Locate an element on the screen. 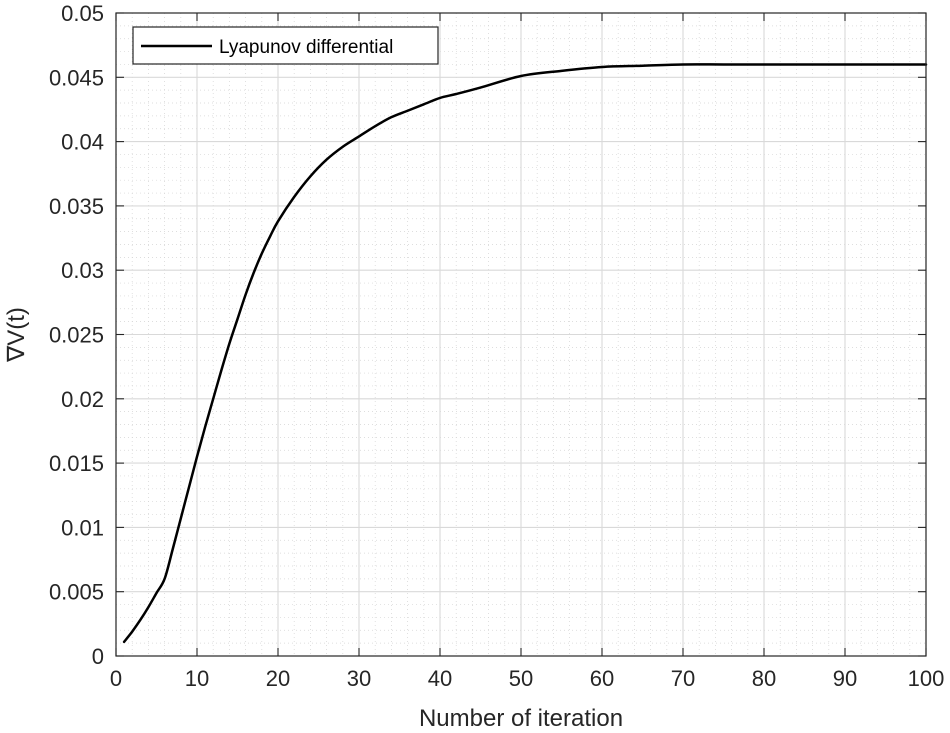 The image size is (950, 733). x-tick-label: 10 is located at coordinates (197, 678).